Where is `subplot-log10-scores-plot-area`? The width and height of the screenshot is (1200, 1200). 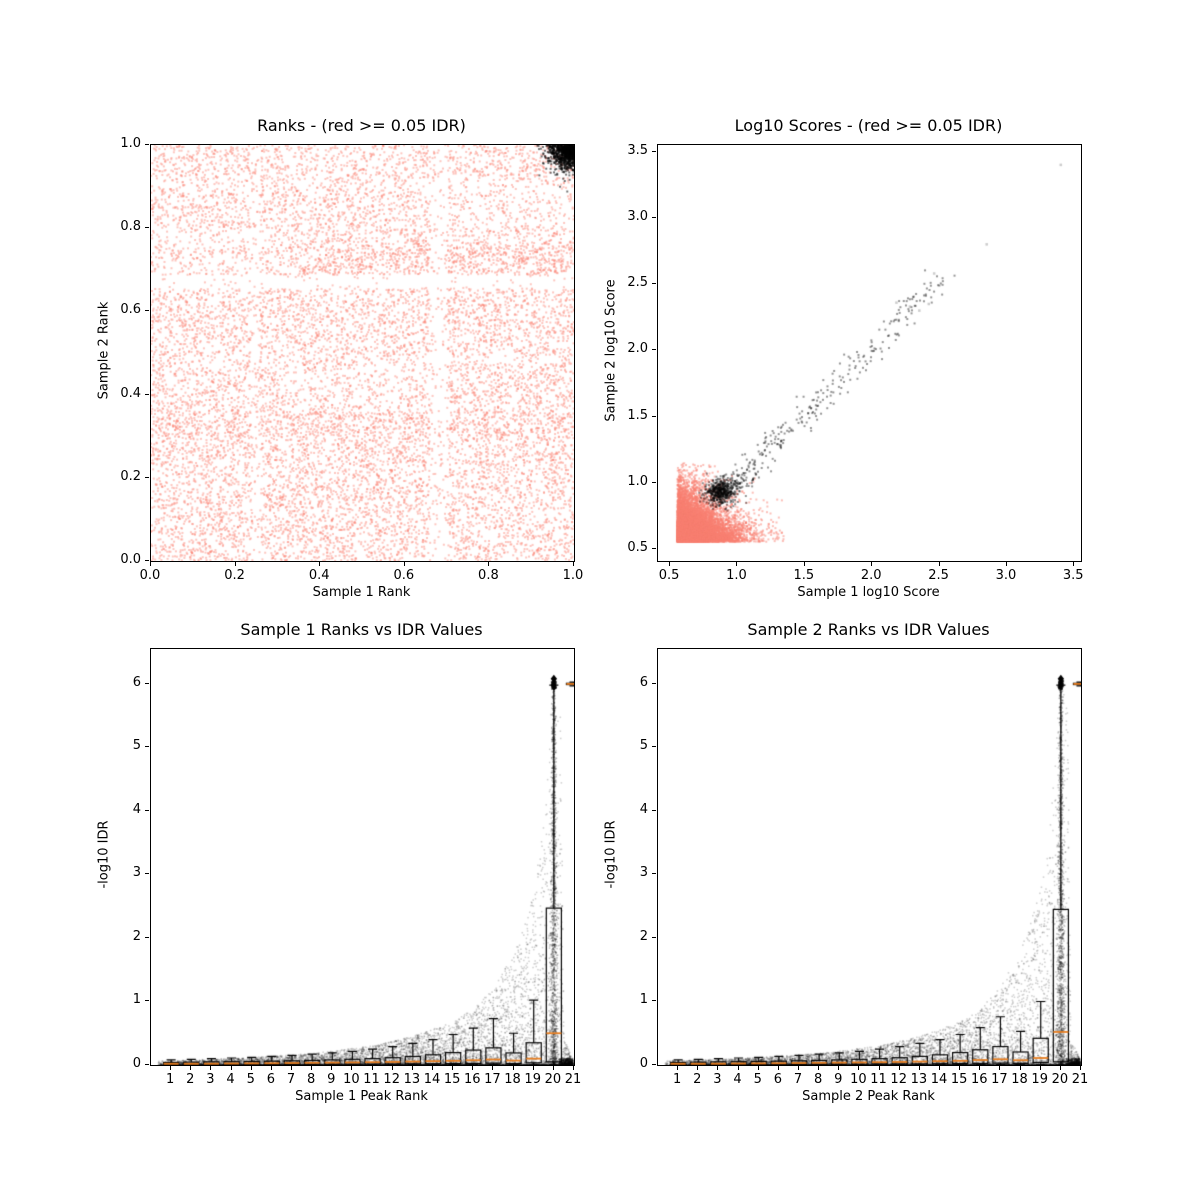
subplot-log10-scores-plot-area is located at coordinates (869, 353).